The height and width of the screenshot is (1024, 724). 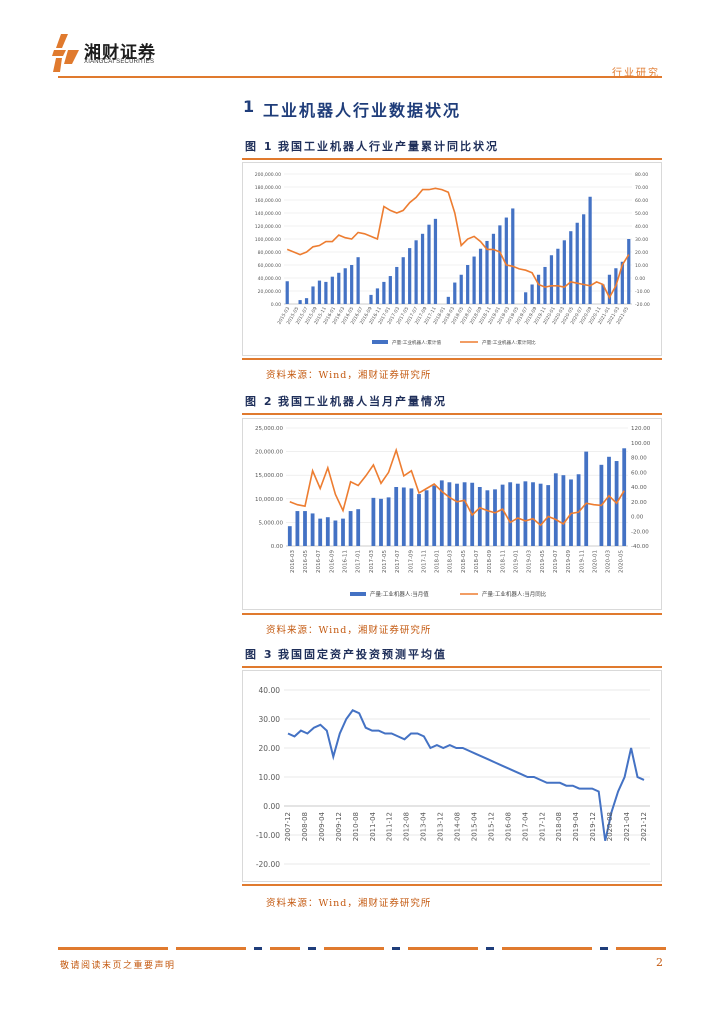 What do you see at coordinates (120, 53) in the screenshot?
I see `company-name-cn: 湘财证券` at bounding box center [120, 53].